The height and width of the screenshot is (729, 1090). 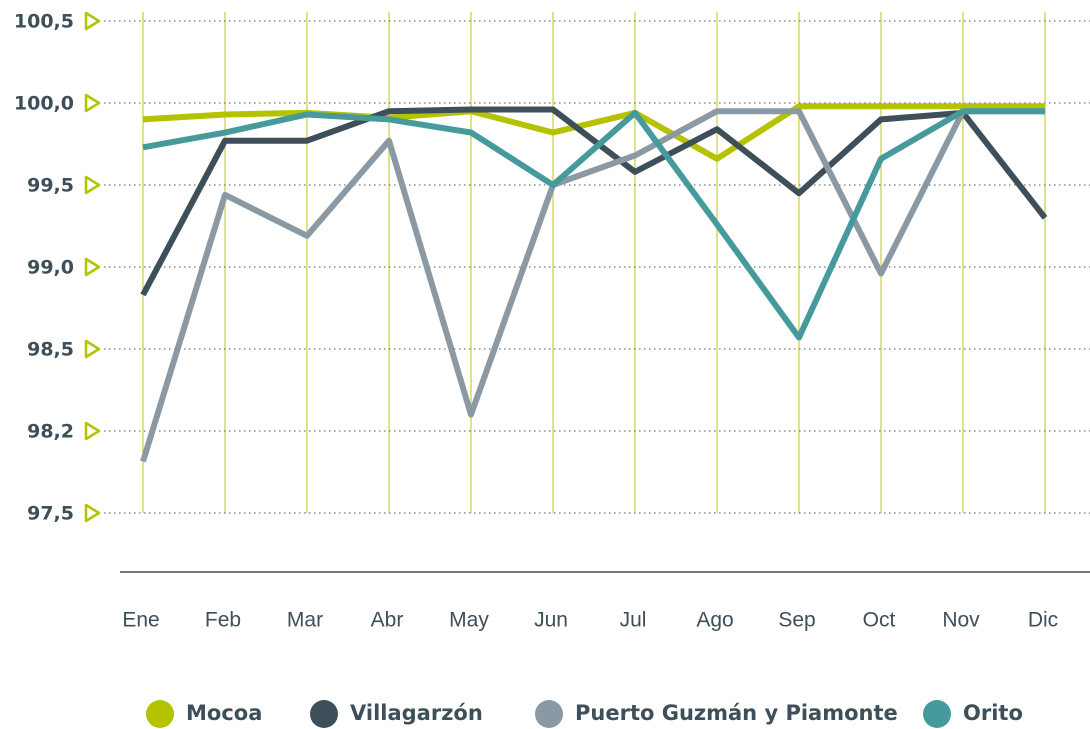 What do you see at coordinates (714, 620) in the screenshot?
I see `x-tick-label: Ago` at bounding box center [714, 620].